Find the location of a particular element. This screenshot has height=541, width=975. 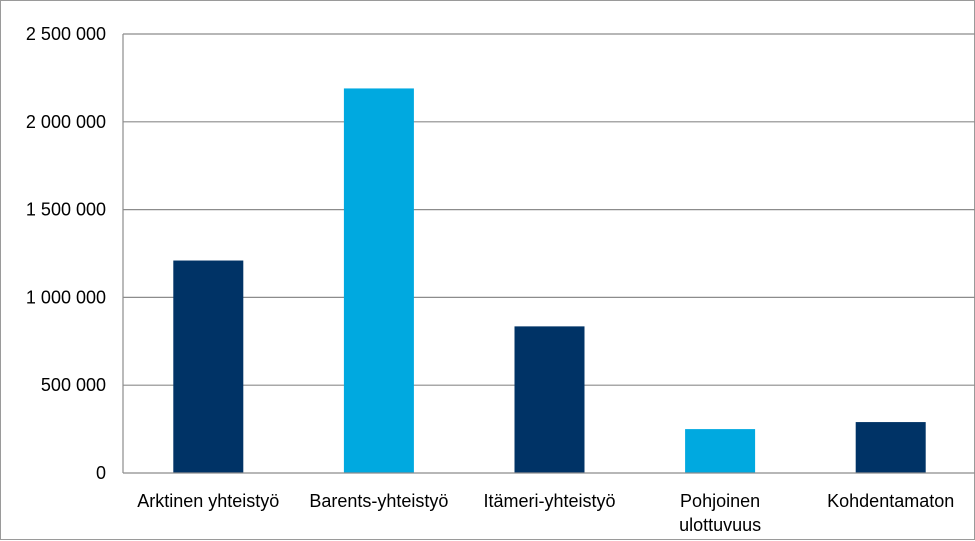

x-tick-label-line: Itämeri-yhteistyö is located at coordinates (549, 501).